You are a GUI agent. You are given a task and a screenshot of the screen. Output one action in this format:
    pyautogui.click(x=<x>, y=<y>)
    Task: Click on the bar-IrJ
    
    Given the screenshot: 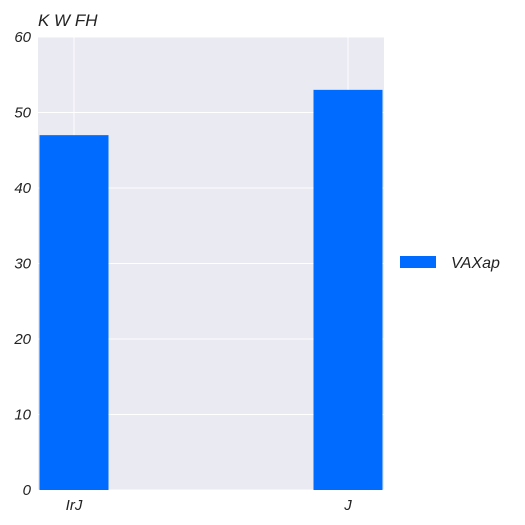 What is the action you would take?
    pyautogui.click(x=74, y=312)
    